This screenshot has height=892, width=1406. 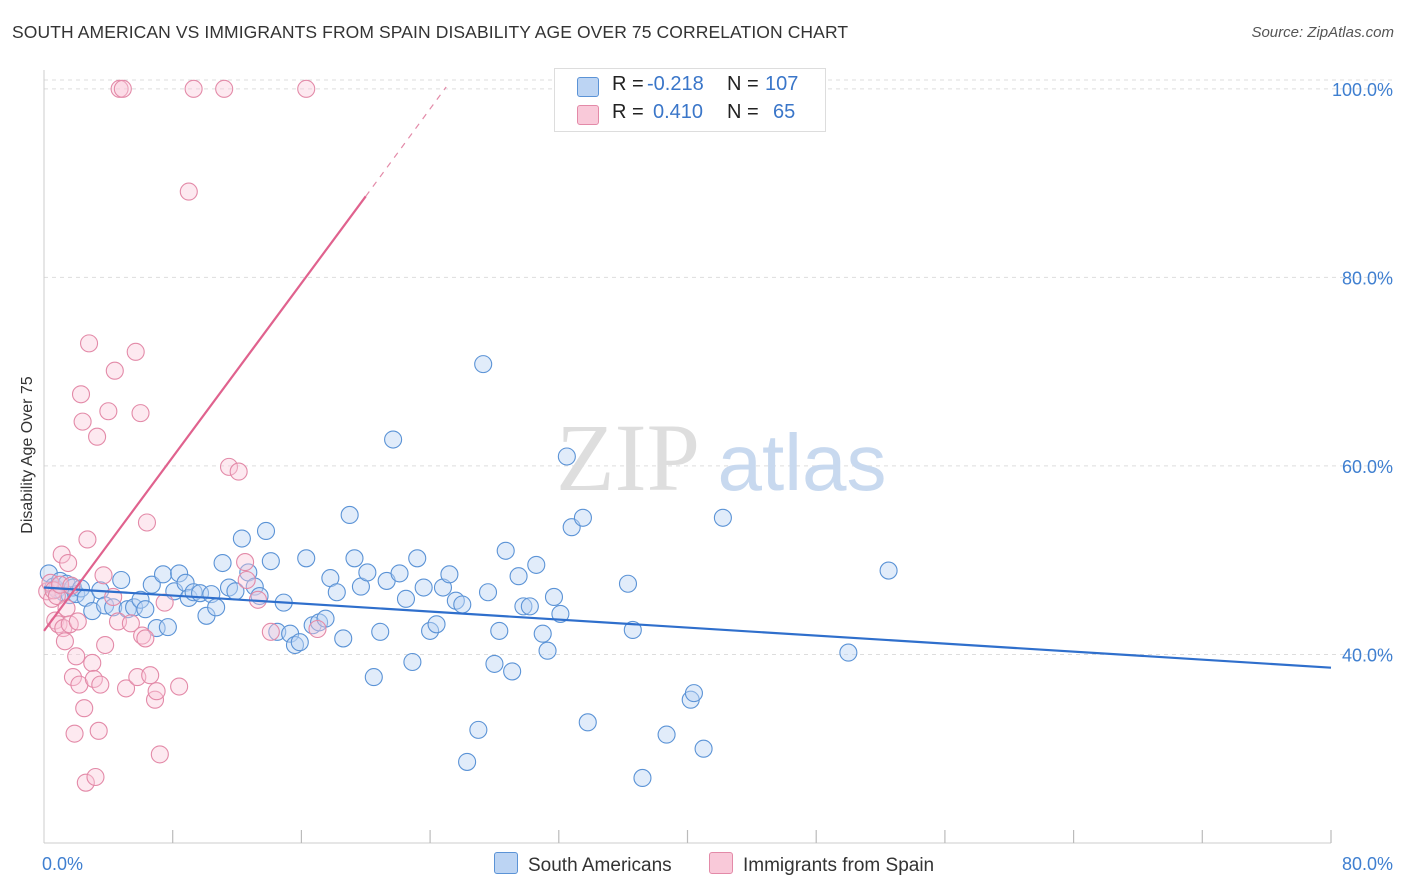 What do you see at coordinates (675, 84) in the screenshot?
I see `blue-r-value: -0.218` at bounding box center [675, 84].